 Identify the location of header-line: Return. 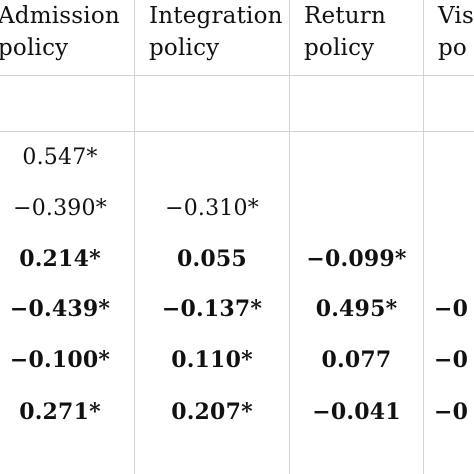
(345, 16).